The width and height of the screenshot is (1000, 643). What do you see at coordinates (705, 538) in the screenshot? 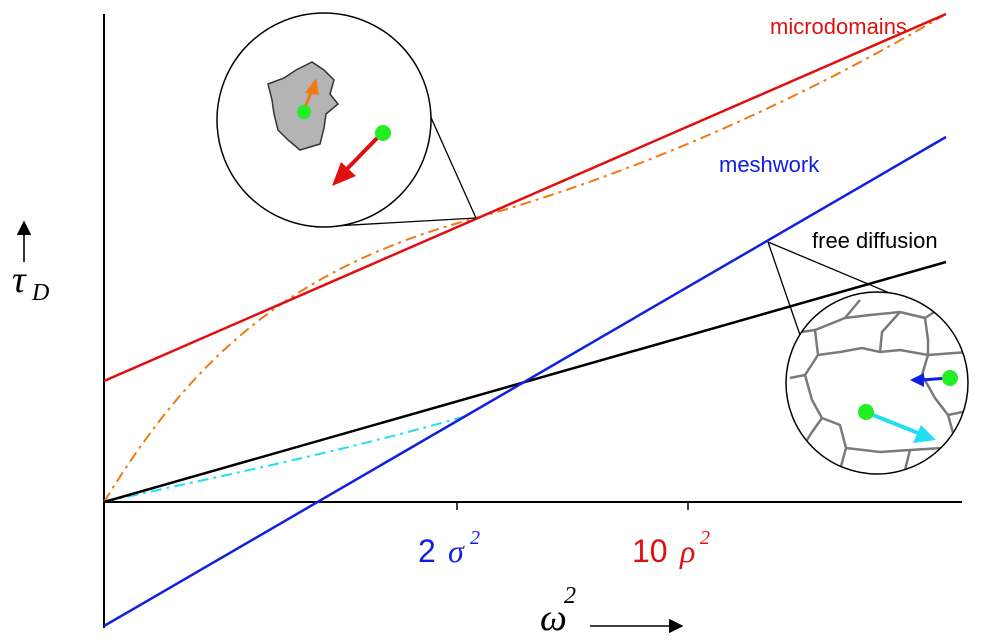
I see `rho-power: 2` at bounding box center [705, 538].